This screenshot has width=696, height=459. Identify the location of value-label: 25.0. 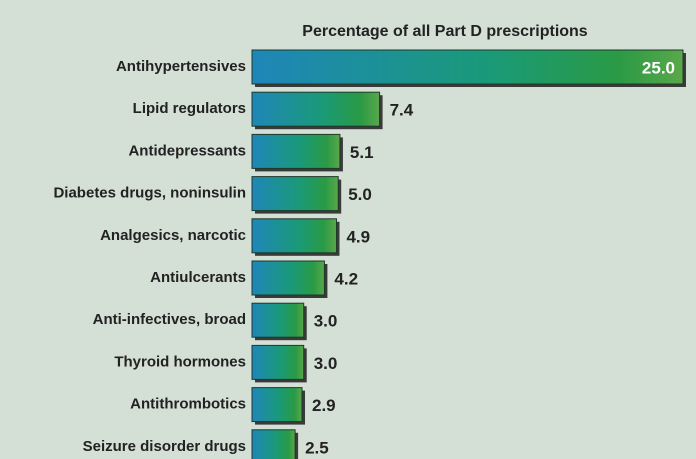
(658, 67).